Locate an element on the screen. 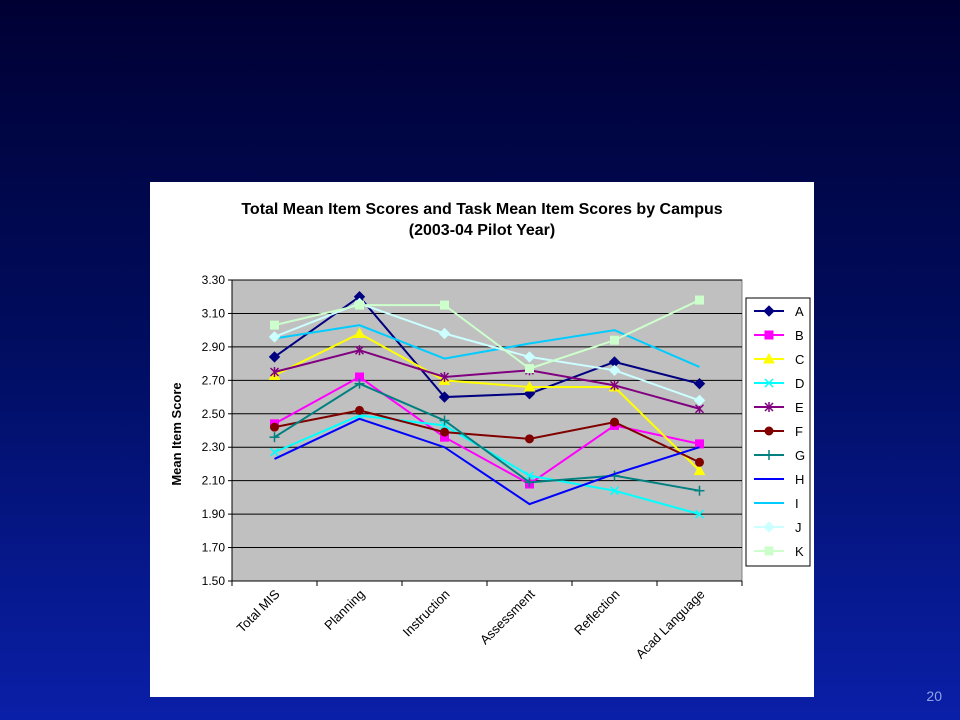  y-tick-label: 2.30 is located at coordinates (214, 447).